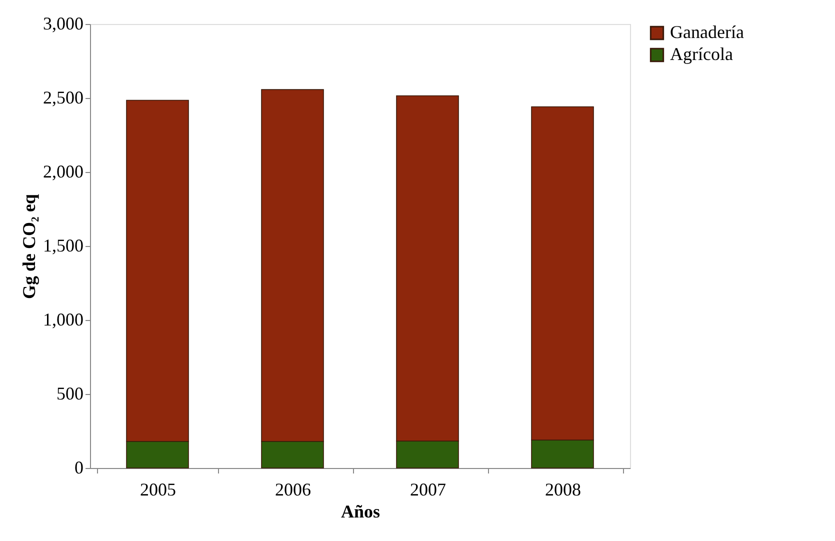  I want to click on y-tick-label: 3,000, so click(63, 24).